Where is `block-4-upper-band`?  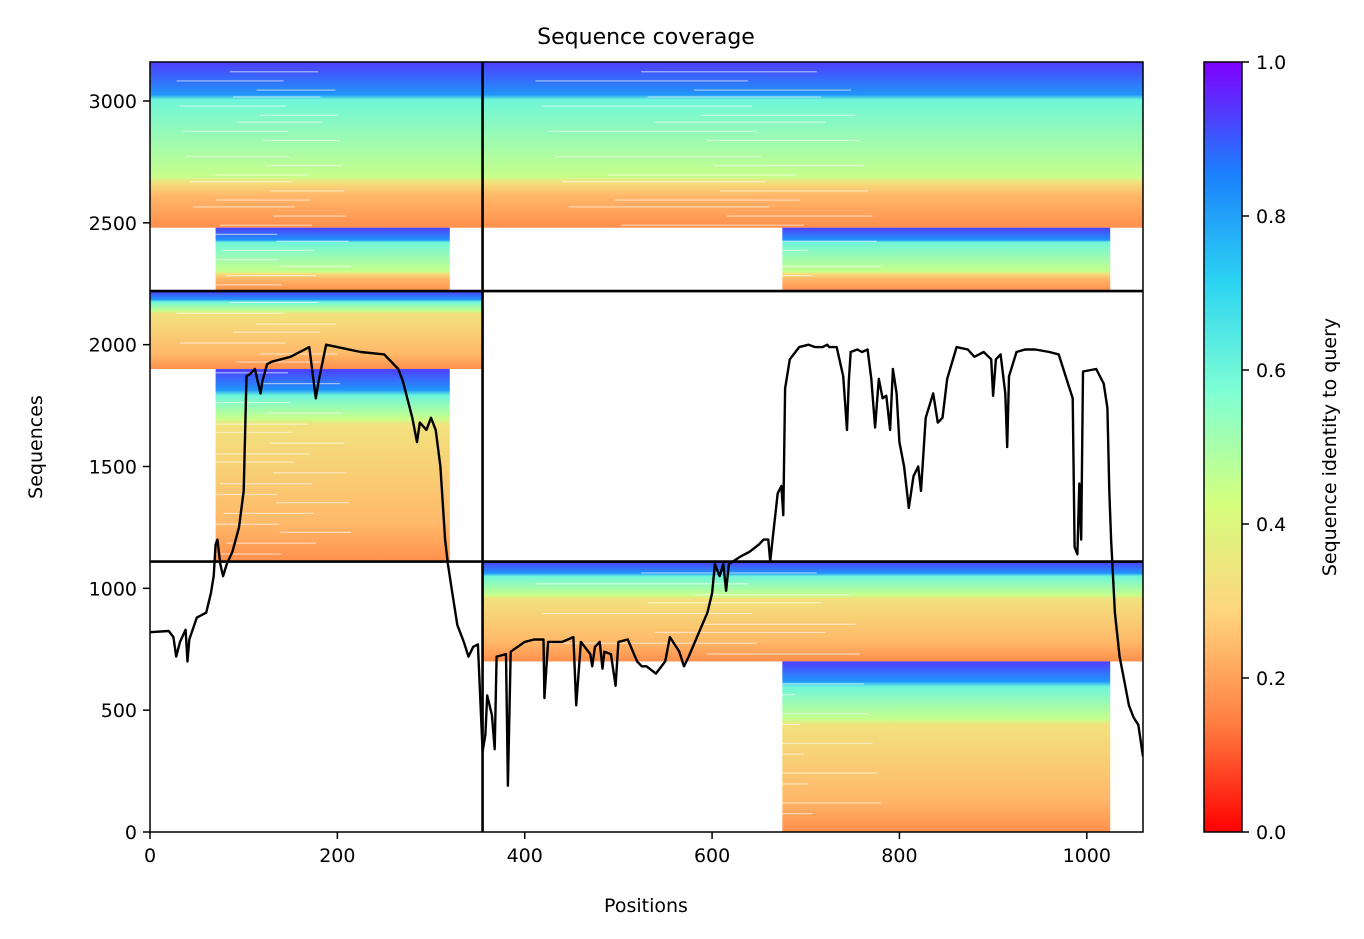
block-4-upper-band is located at coordinates (812, 611).